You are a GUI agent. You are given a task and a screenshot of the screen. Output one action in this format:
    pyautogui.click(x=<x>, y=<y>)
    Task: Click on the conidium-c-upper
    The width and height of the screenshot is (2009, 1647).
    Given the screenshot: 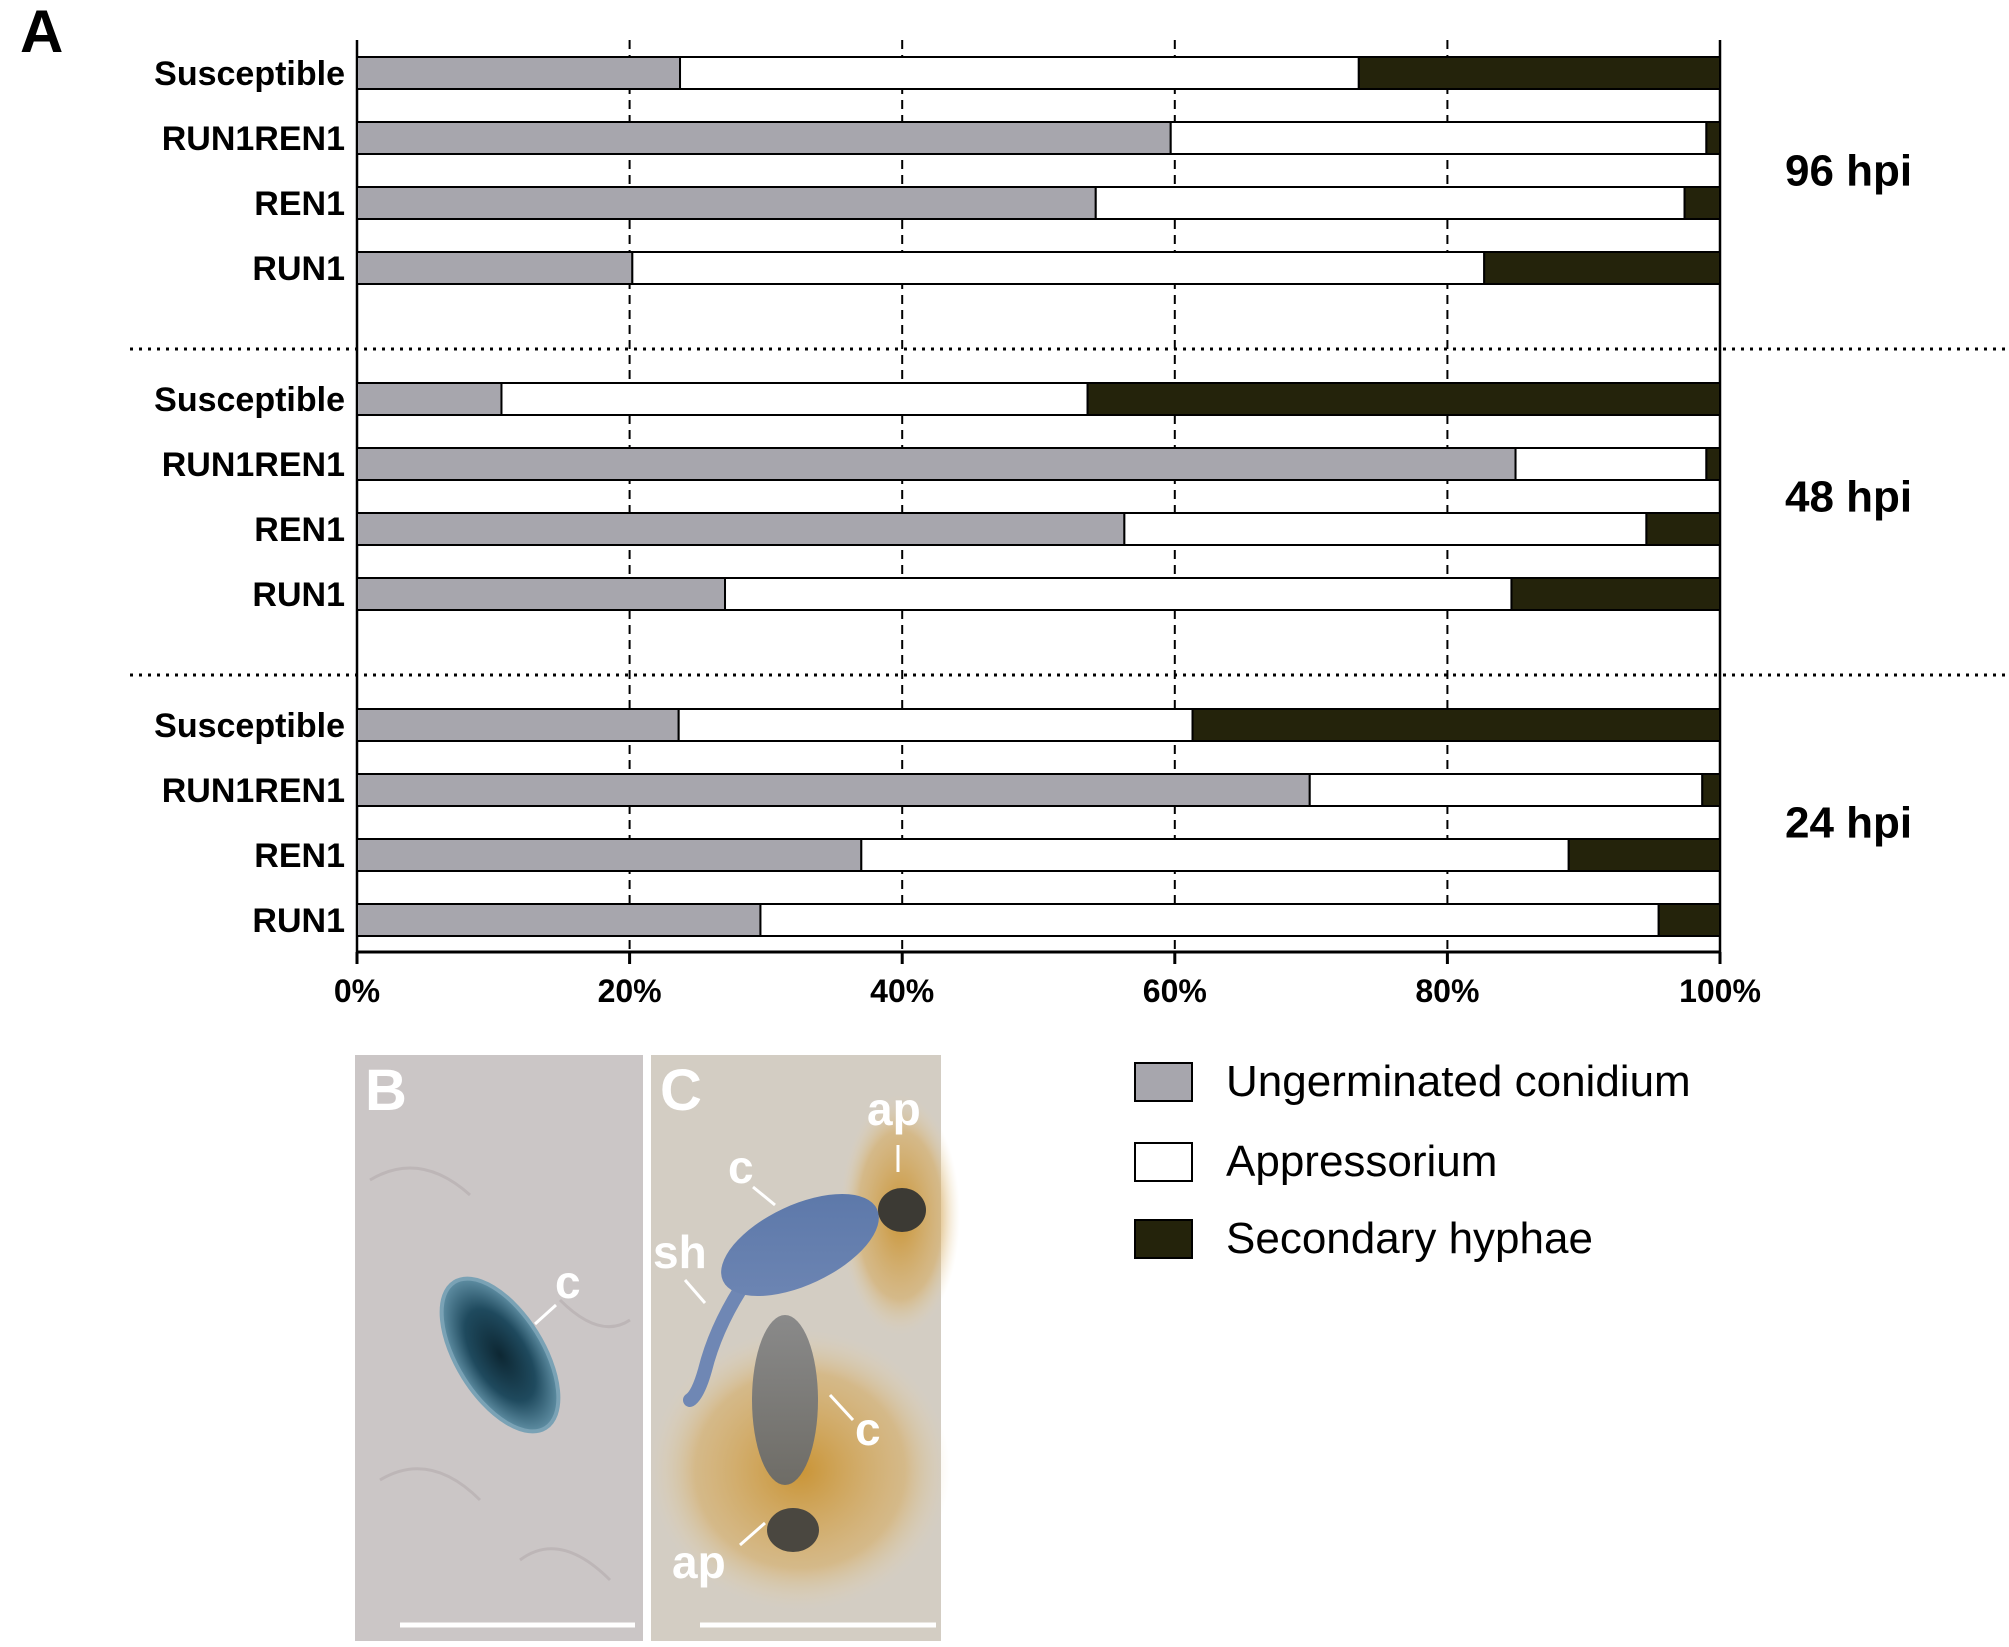 What is the action you would take?
    pyautogui.click(x=800, y=1245)
    